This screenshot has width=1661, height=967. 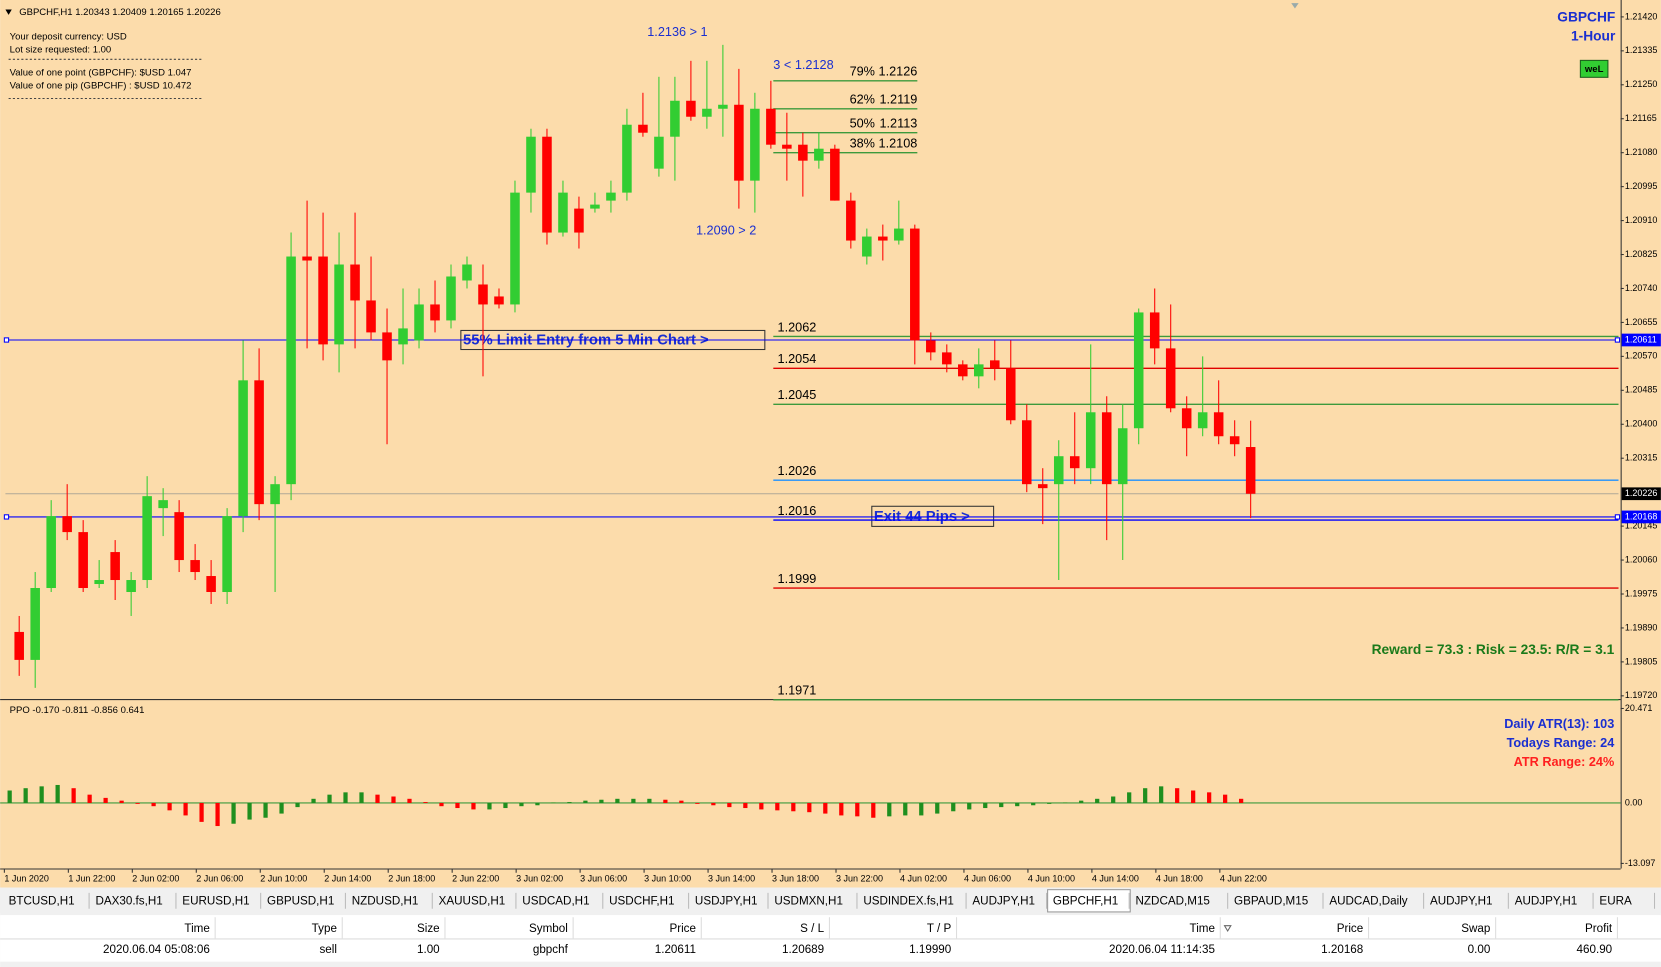 I want to click on reward-note: Reward = 73.3 : Risk = 23.5: R/R = 3.1, so click(x=1493, y=649).